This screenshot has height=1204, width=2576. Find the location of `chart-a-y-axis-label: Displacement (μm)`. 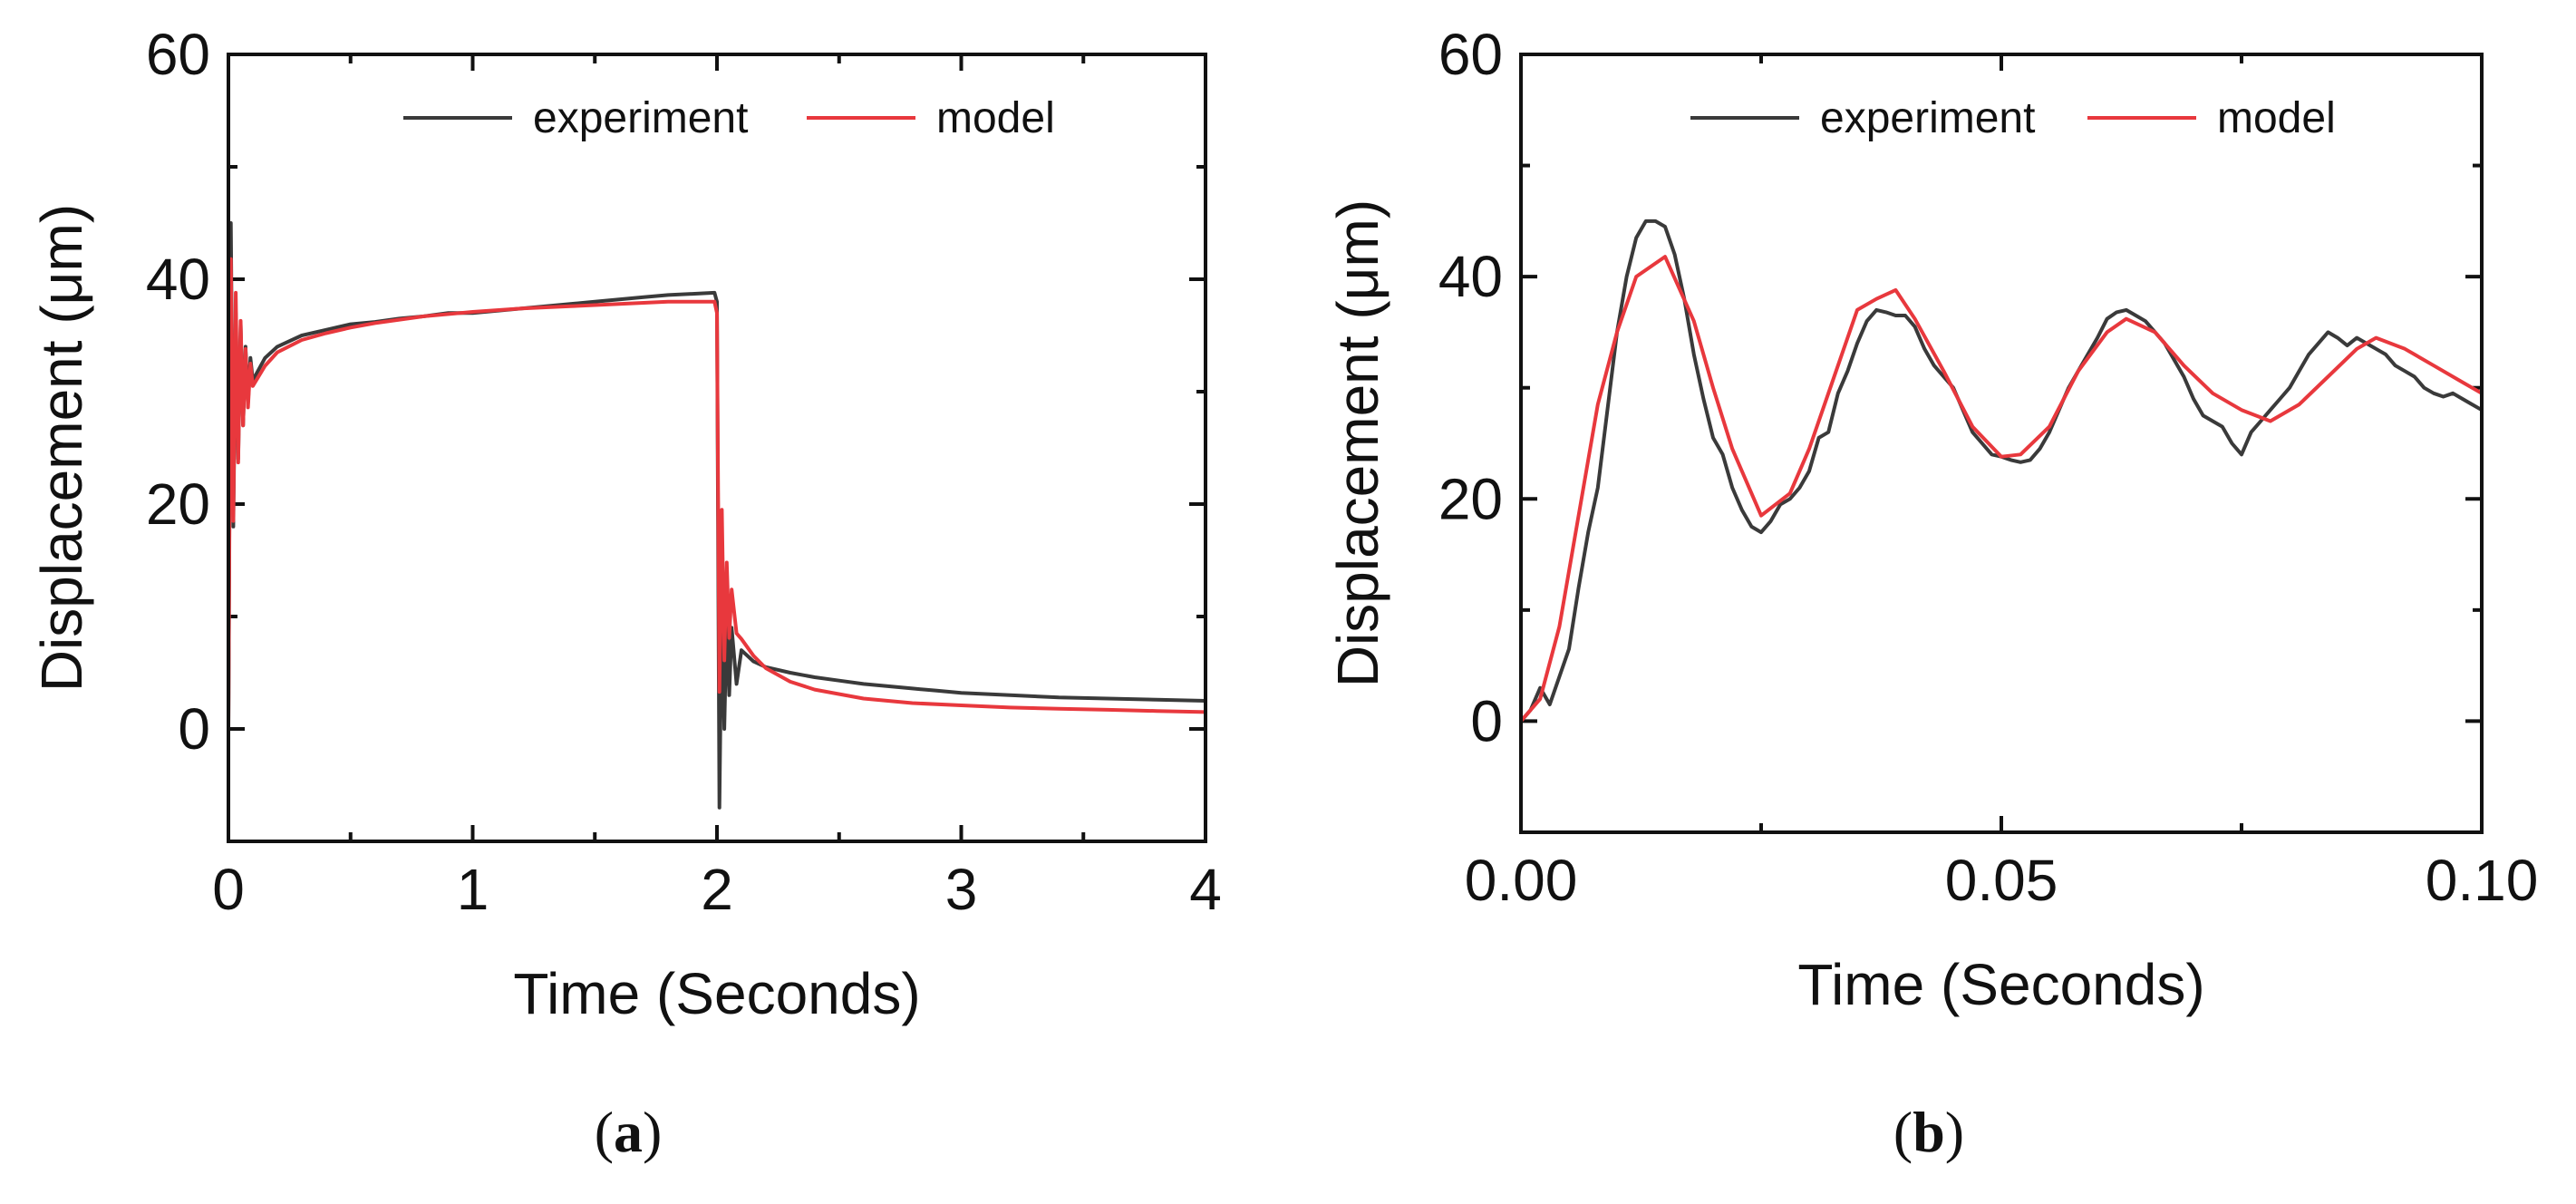

chart-a-y-axis-label: Displacement (μm) is located at coordinates (61, 448).